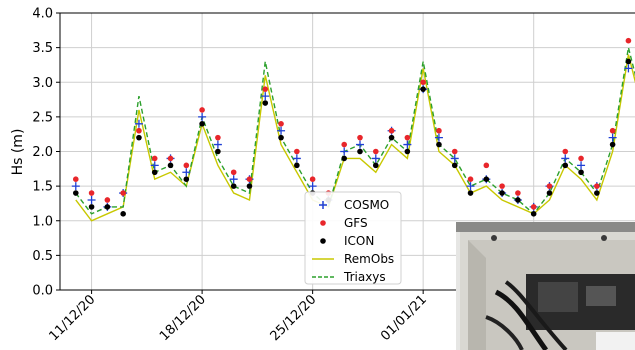 The image size is (635, 350). I want to click on legend-triaxys-label: Triaxys, so click(364, 277).